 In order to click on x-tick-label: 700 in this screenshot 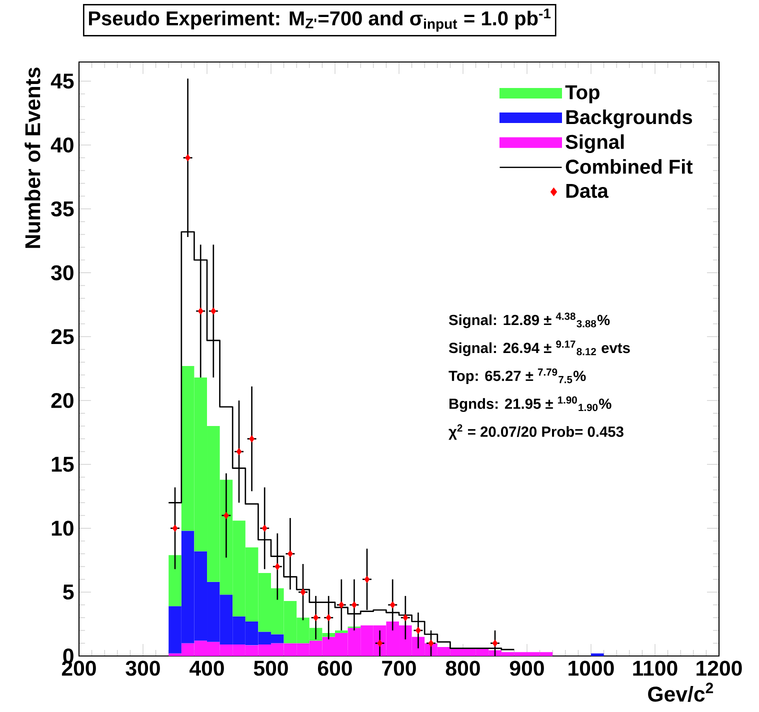, I will do `click(399, 668)`.